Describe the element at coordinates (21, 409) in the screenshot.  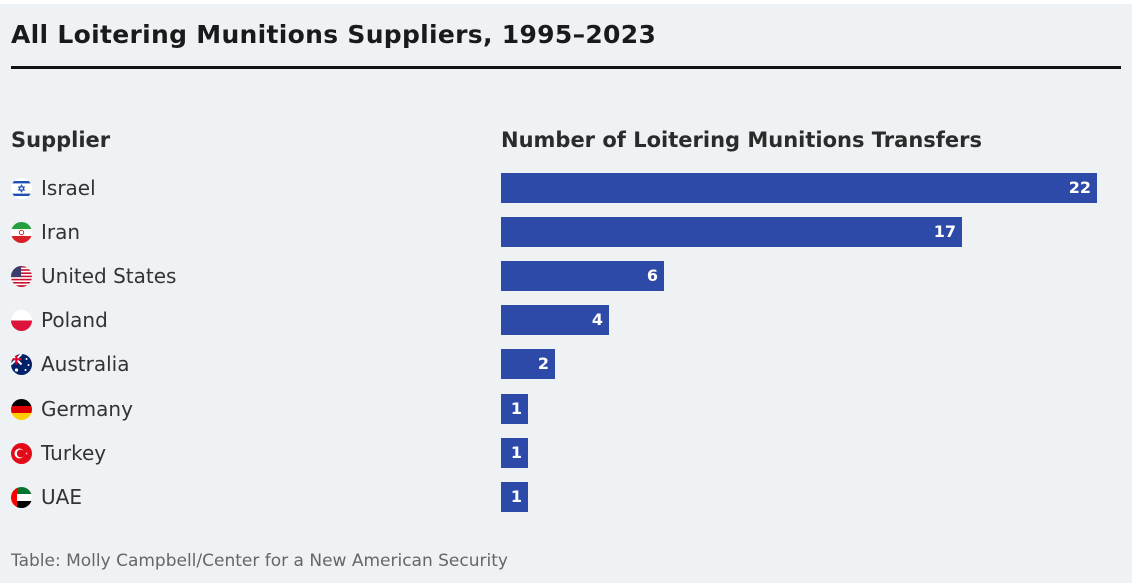
I see `germany-flag-icon` at that location.